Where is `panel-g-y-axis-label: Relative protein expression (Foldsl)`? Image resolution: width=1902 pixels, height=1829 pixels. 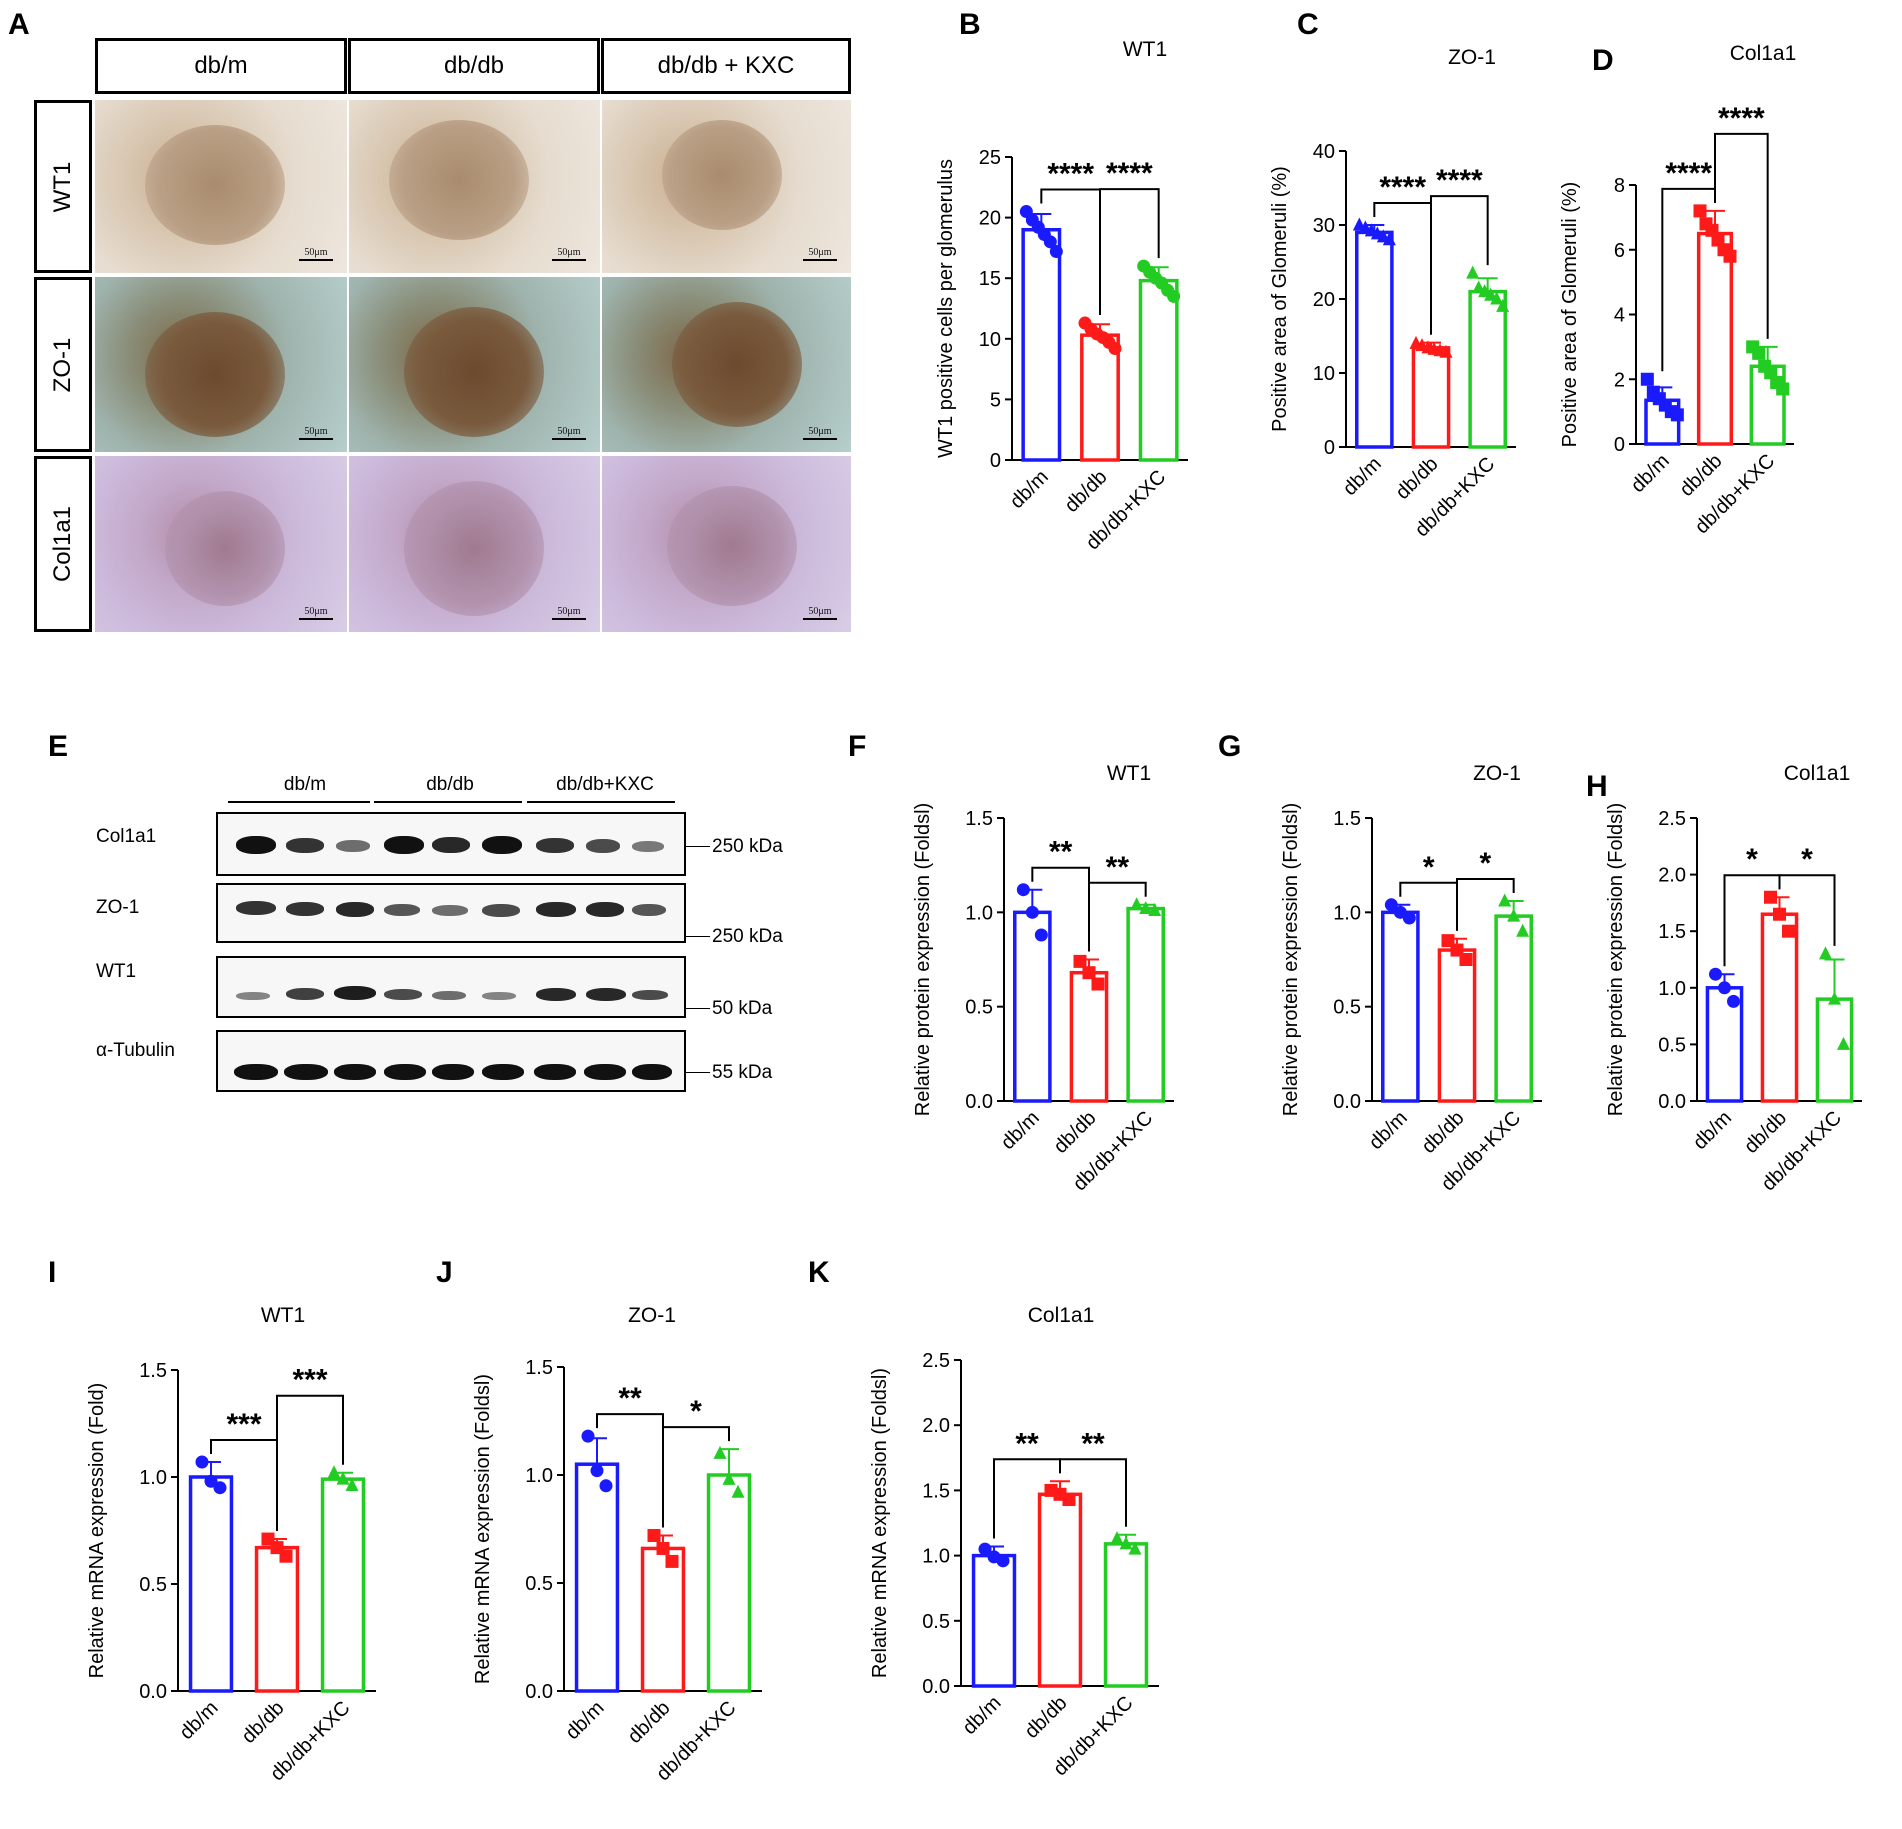
panel-g-y-axis-label: Relative protein expression (Foldsl) is located at coordinates (1291, 959).